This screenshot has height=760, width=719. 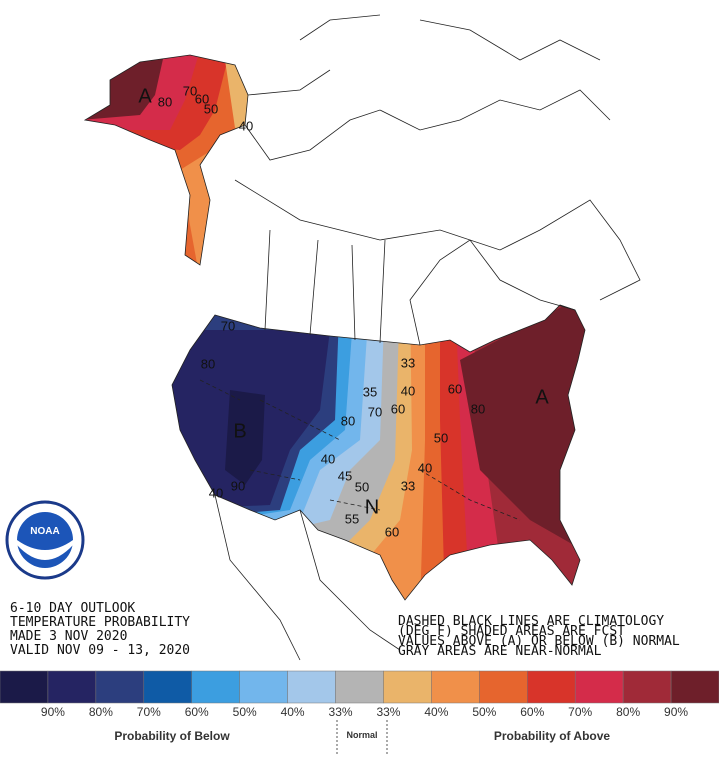 I want to click on note-line: (DEG F) SHADED AREAS ARE FCST, so click(x=511, y=631).